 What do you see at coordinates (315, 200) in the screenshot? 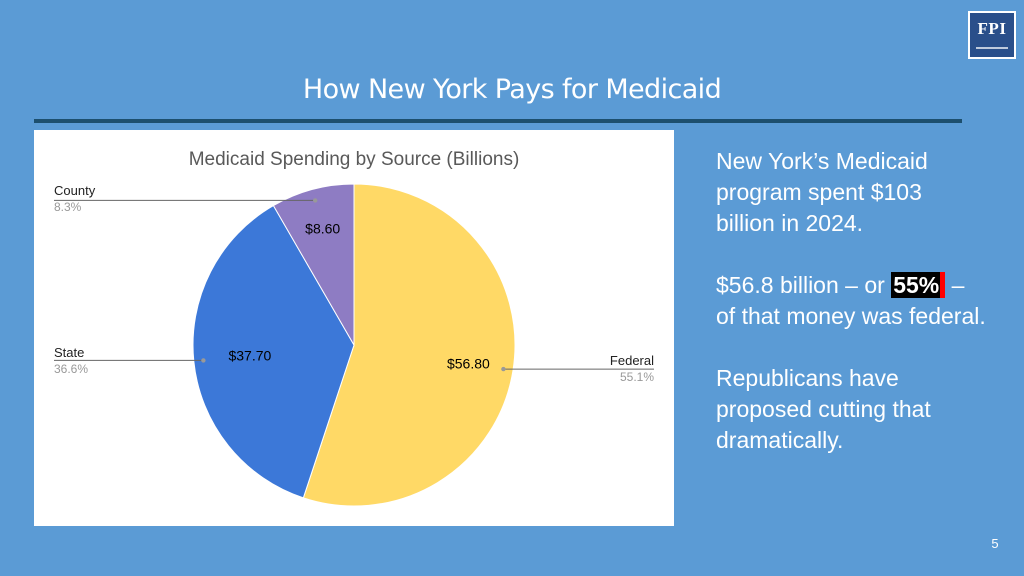
I see `leader-dot-county` at bounding box center [315, 200].